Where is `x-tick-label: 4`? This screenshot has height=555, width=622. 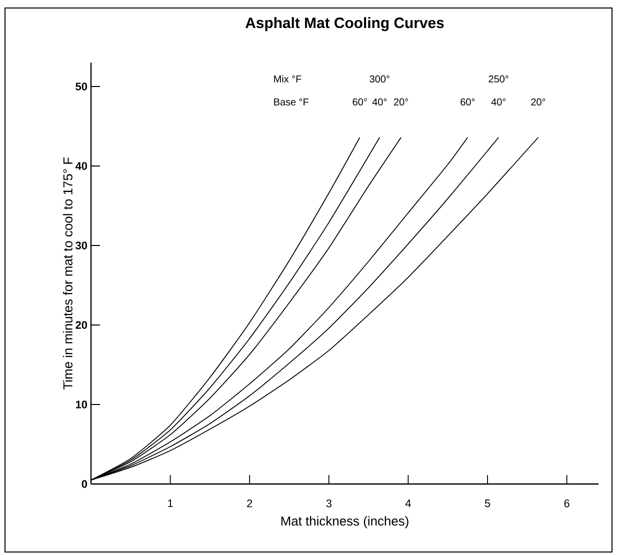 x-tick-label: 4 is located at coordinates (408, 504).